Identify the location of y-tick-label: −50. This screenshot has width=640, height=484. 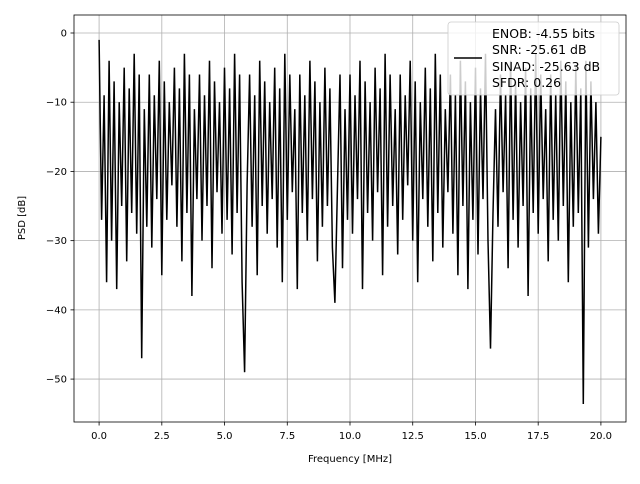
(56, 380).